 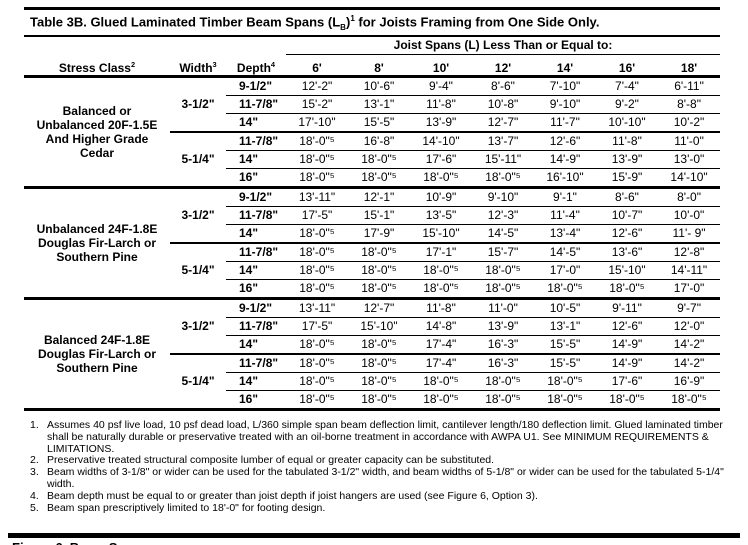 What do you see at coordinates (34, 472) in the screenshot?
I see `footnote-number: 3.` at bounding box center [34, 472].